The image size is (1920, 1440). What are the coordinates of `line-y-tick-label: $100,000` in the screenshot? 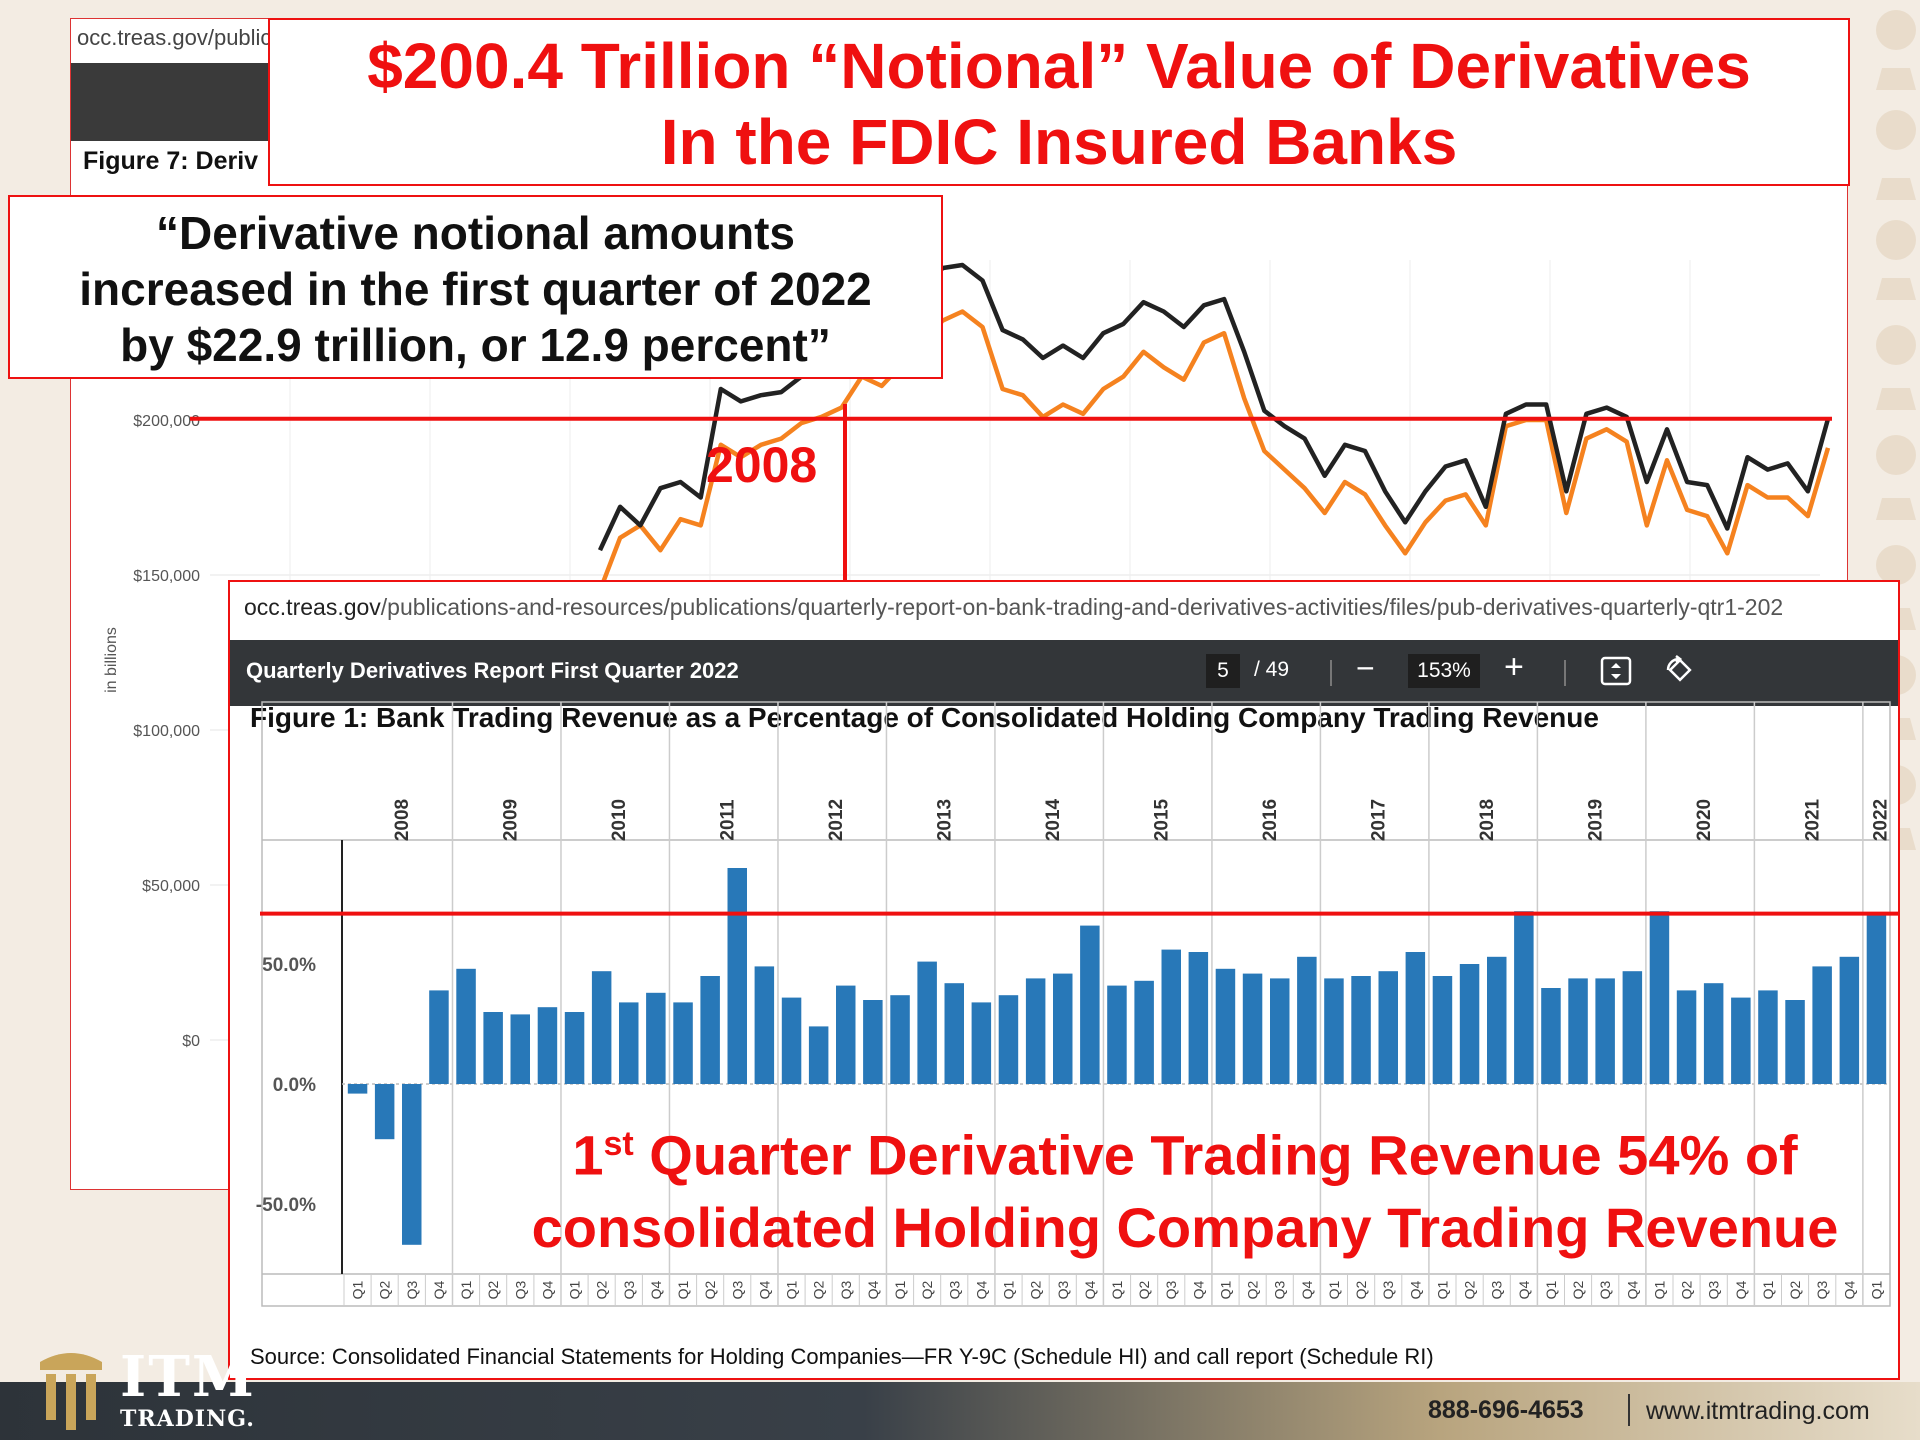 It's located at (166, 731).